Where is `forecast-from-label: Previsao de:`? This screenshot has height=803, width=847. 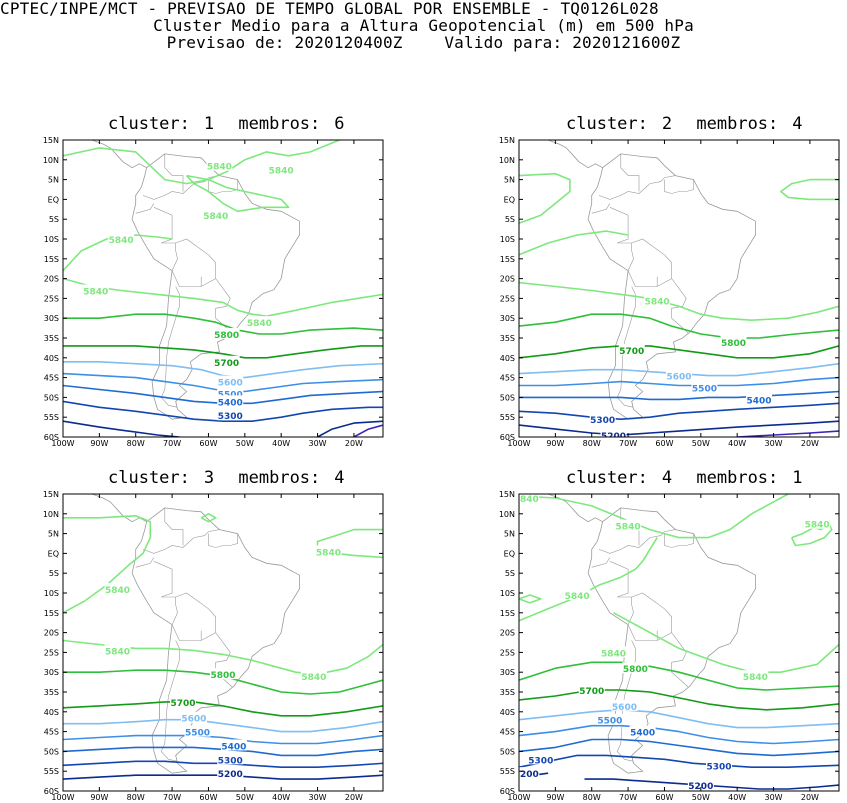
forecast-from-label: Previsao de: is located at coordinates (225, 42).